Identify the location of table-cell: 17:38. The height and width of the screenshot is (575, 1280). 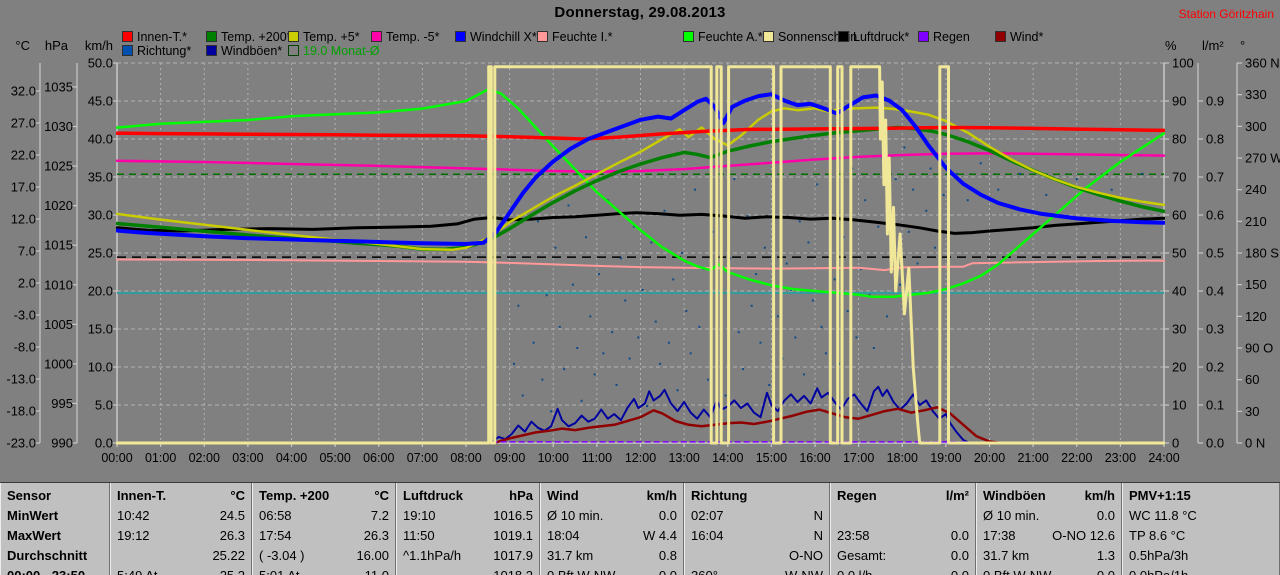
(999, 535).